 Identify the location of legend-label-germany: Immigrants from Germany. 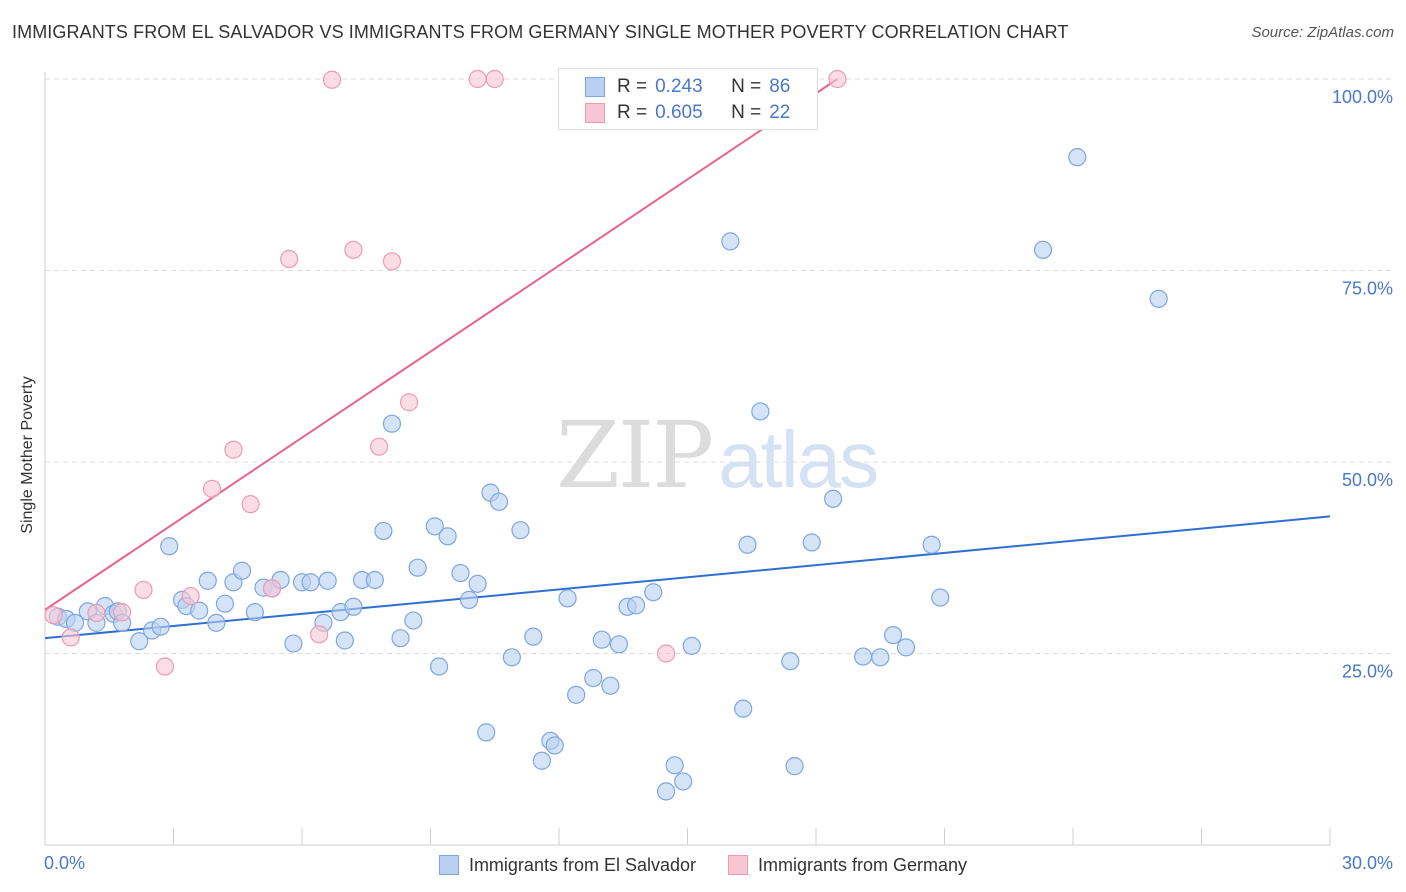
(863, 864).